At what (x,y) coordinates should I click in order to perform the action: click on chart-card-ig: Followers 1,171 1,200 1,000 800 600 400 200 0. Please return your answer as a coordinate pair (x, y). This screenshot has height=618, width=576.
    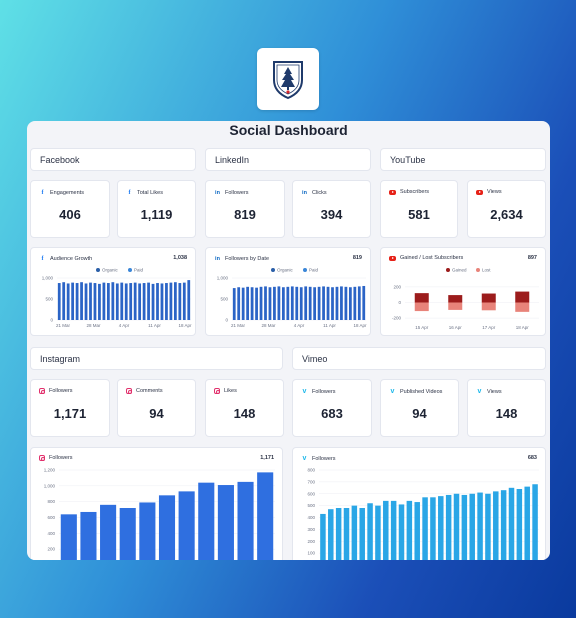
    Looking at the image, I should click on (156, 503).